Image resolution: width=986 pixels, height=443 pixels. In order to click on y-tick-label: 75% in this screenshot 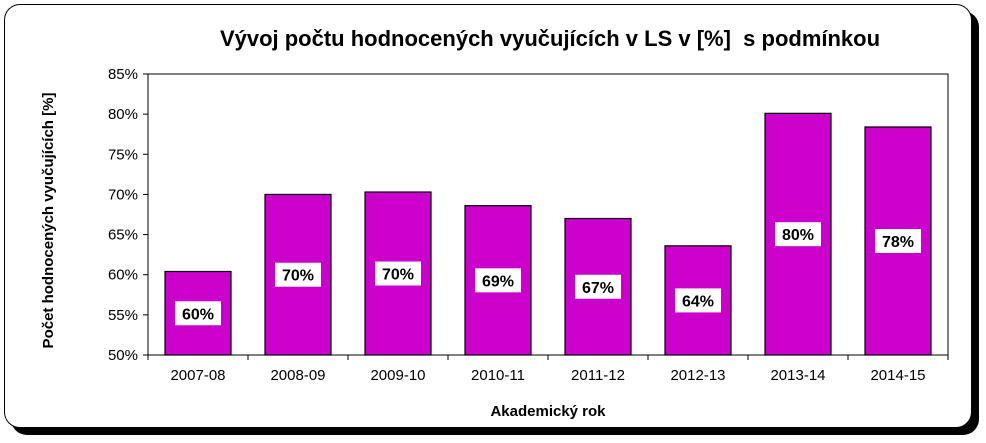, I will do `click(123, 154)`.